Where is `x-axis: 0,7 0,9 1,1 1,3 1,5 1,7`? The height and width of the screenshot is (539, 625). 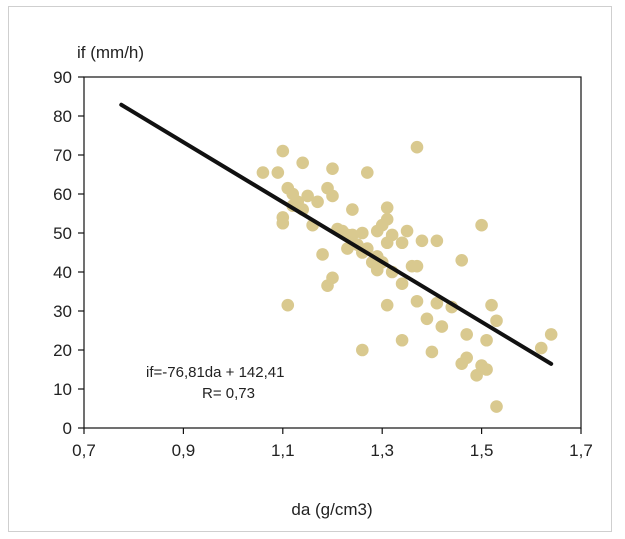 x-axis: 0,7 0,9 1,1 1,3 1,5 1,7 is located at coordinates (332, 444).